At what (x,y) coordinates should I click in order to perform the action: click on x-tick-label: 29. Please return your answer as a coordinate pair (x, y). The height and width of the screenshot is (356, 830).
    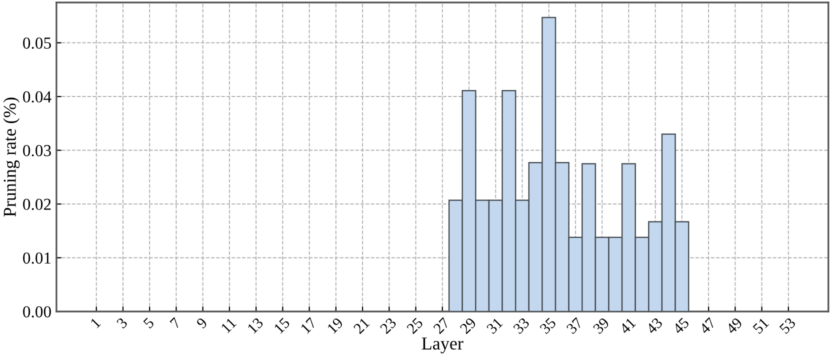
    Looking at the image, I should click on (468, 325).